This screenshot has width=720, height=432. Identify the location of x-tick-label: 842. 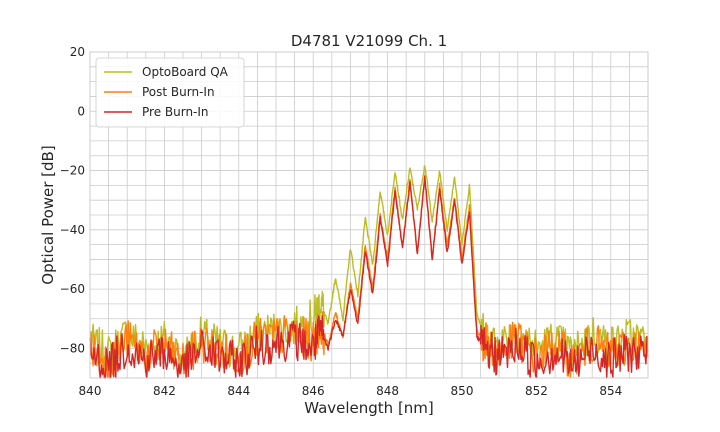
(164, 391).